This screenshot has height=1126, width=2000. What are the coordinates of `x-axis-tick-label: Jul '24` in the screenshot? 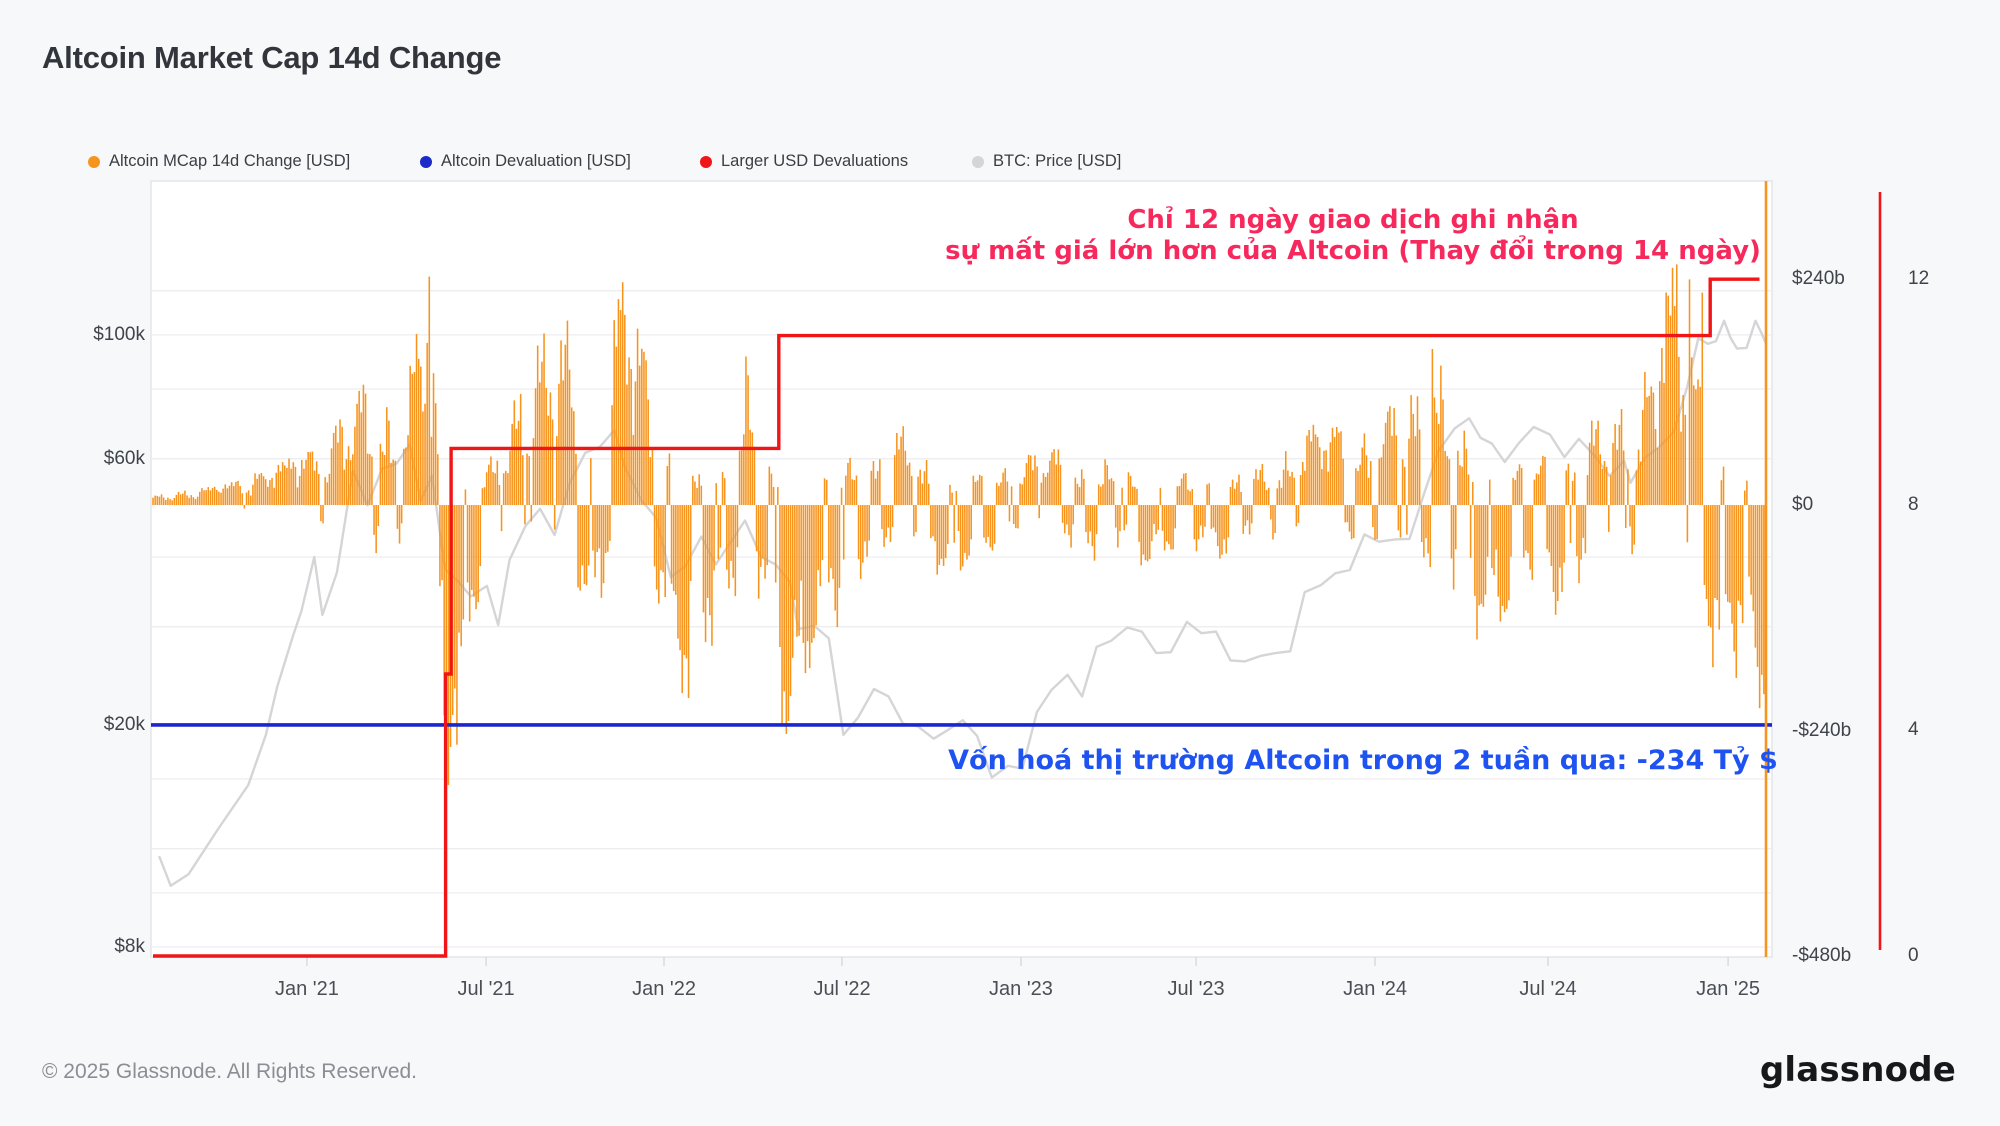 It's located at (1548, 989).